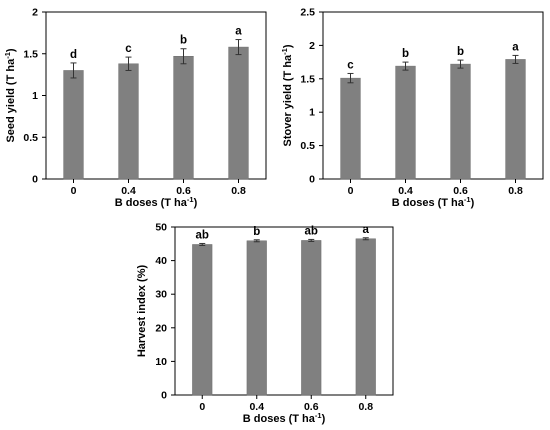  Describe the element at coordinates (161, 328) in the screenshot. I see `y-tick-label: 20` at that location.